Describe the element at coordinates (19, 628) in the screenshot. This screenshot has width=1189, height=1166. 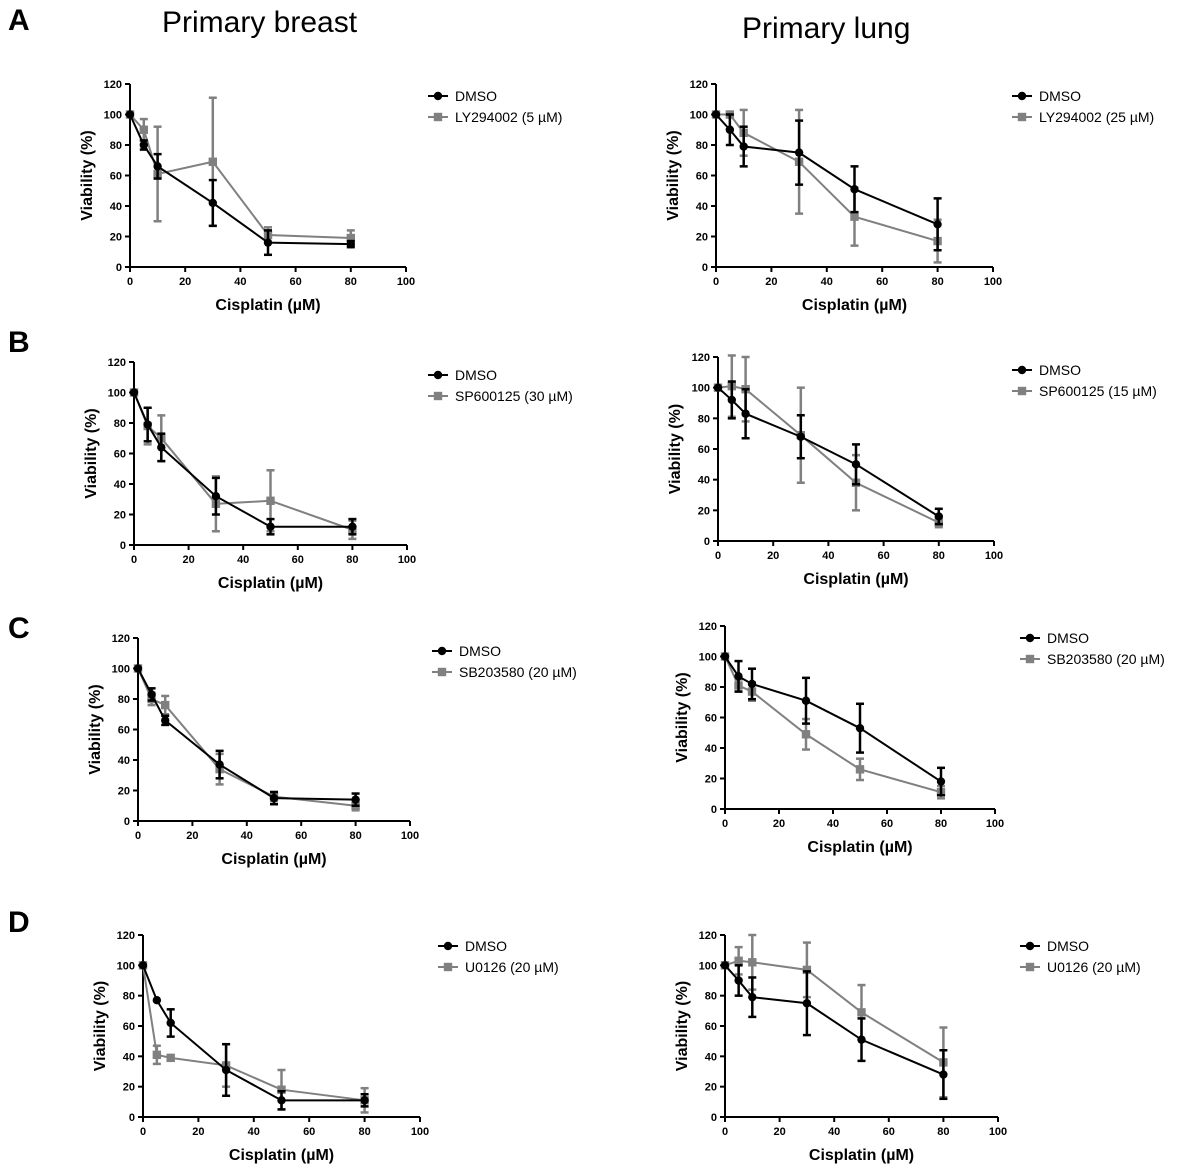
I see `row-letter-c: C` at that location.